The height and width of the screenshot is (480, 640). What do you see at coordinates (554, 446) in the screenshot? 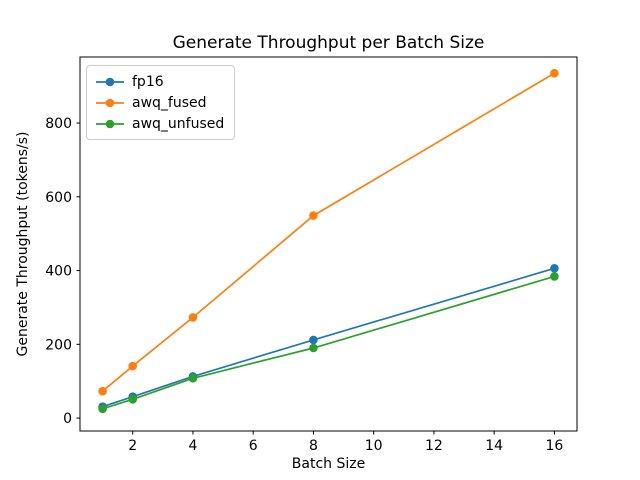
I see `x-tick-label: 16` at bounding box center [554, 446].